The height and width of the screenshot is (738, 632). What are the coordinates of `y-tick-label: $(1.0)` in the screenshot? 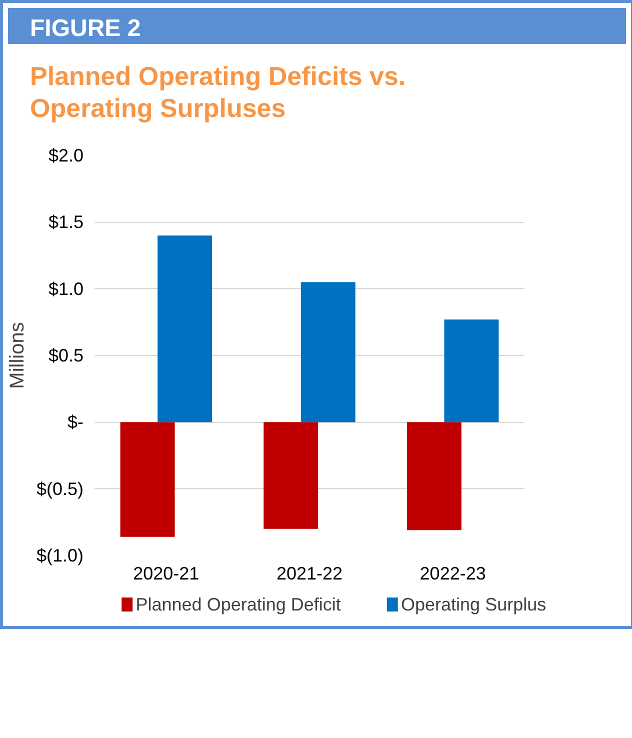 It's located at (60, 556).